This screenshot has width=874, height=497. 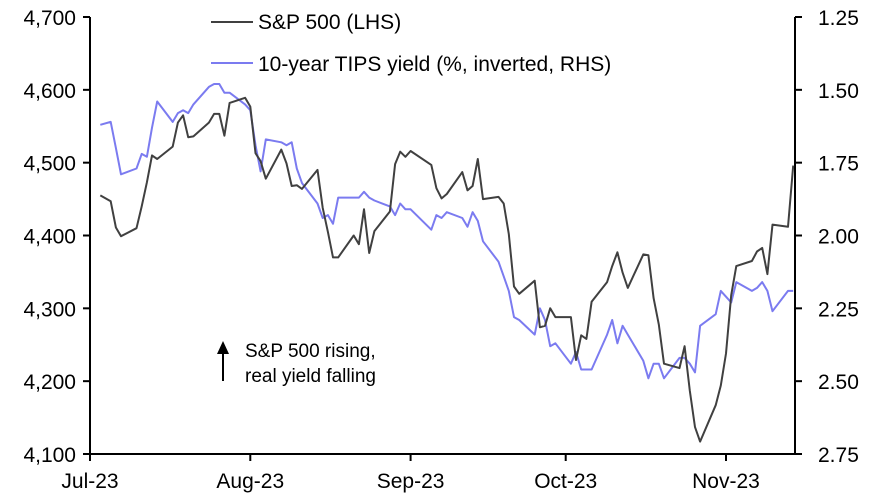 What do you see at coordinates (726, 481) in the screenshot?
I see `x-tick-label: Nov-23` at bounding box center [726, 481].